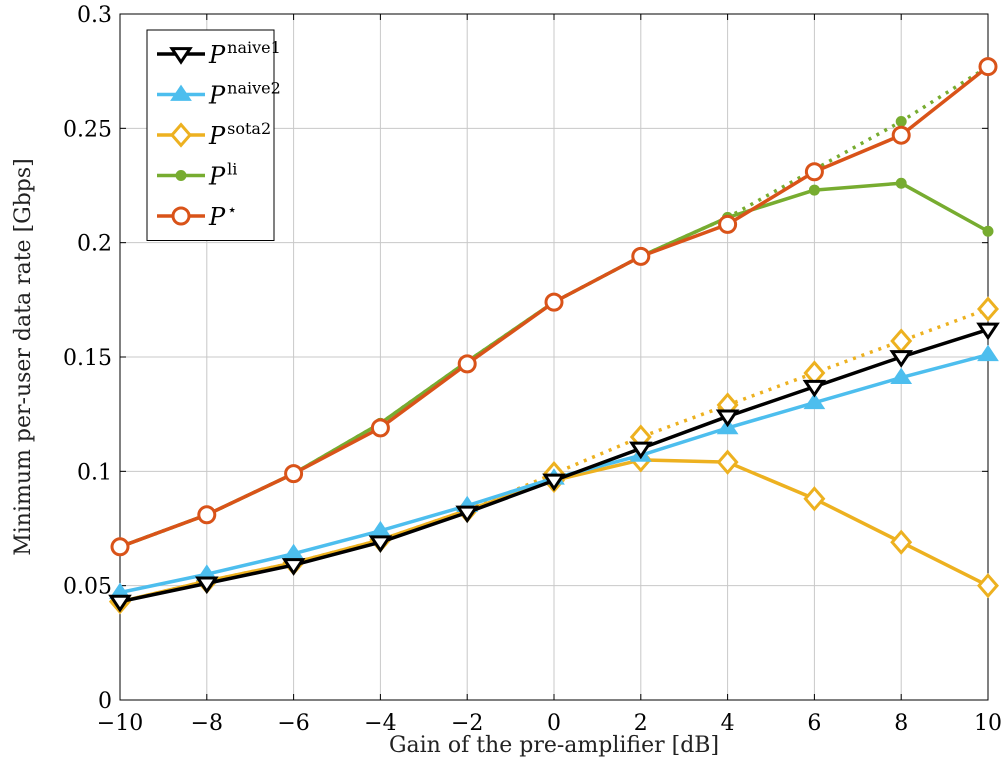 The image size is (1008, 781). I want to click on x-tick-label: −10, so click(120, 723).